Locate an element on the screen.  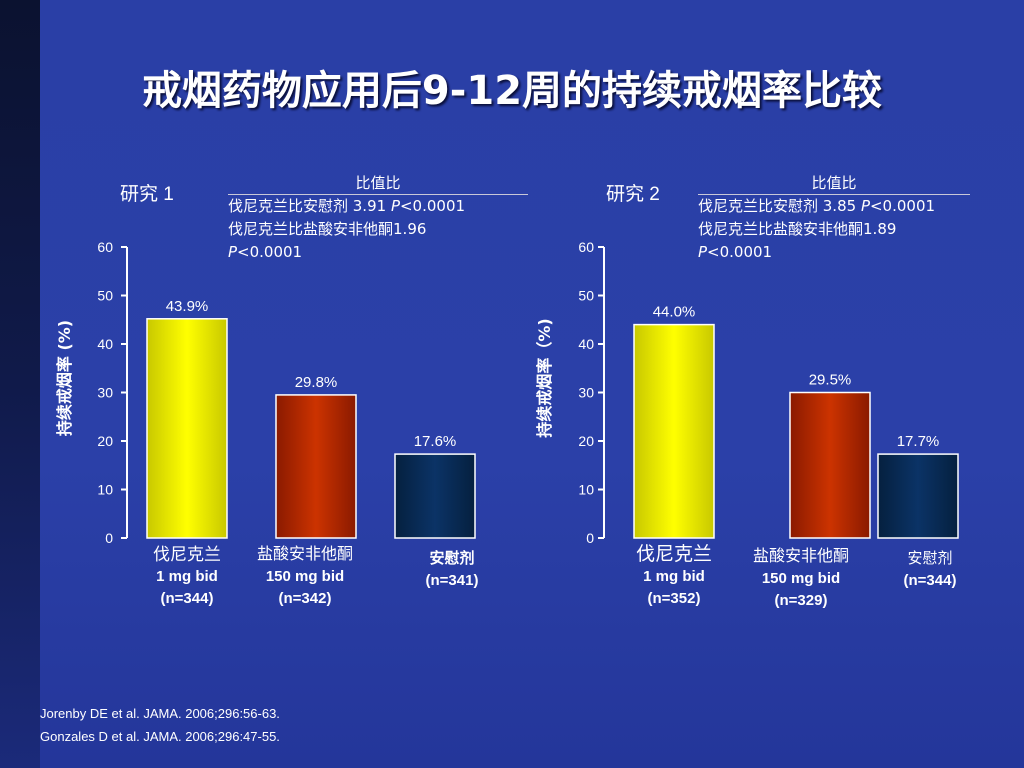
study-1-y-tick-label: 60 is located at coordinates (105, 247).